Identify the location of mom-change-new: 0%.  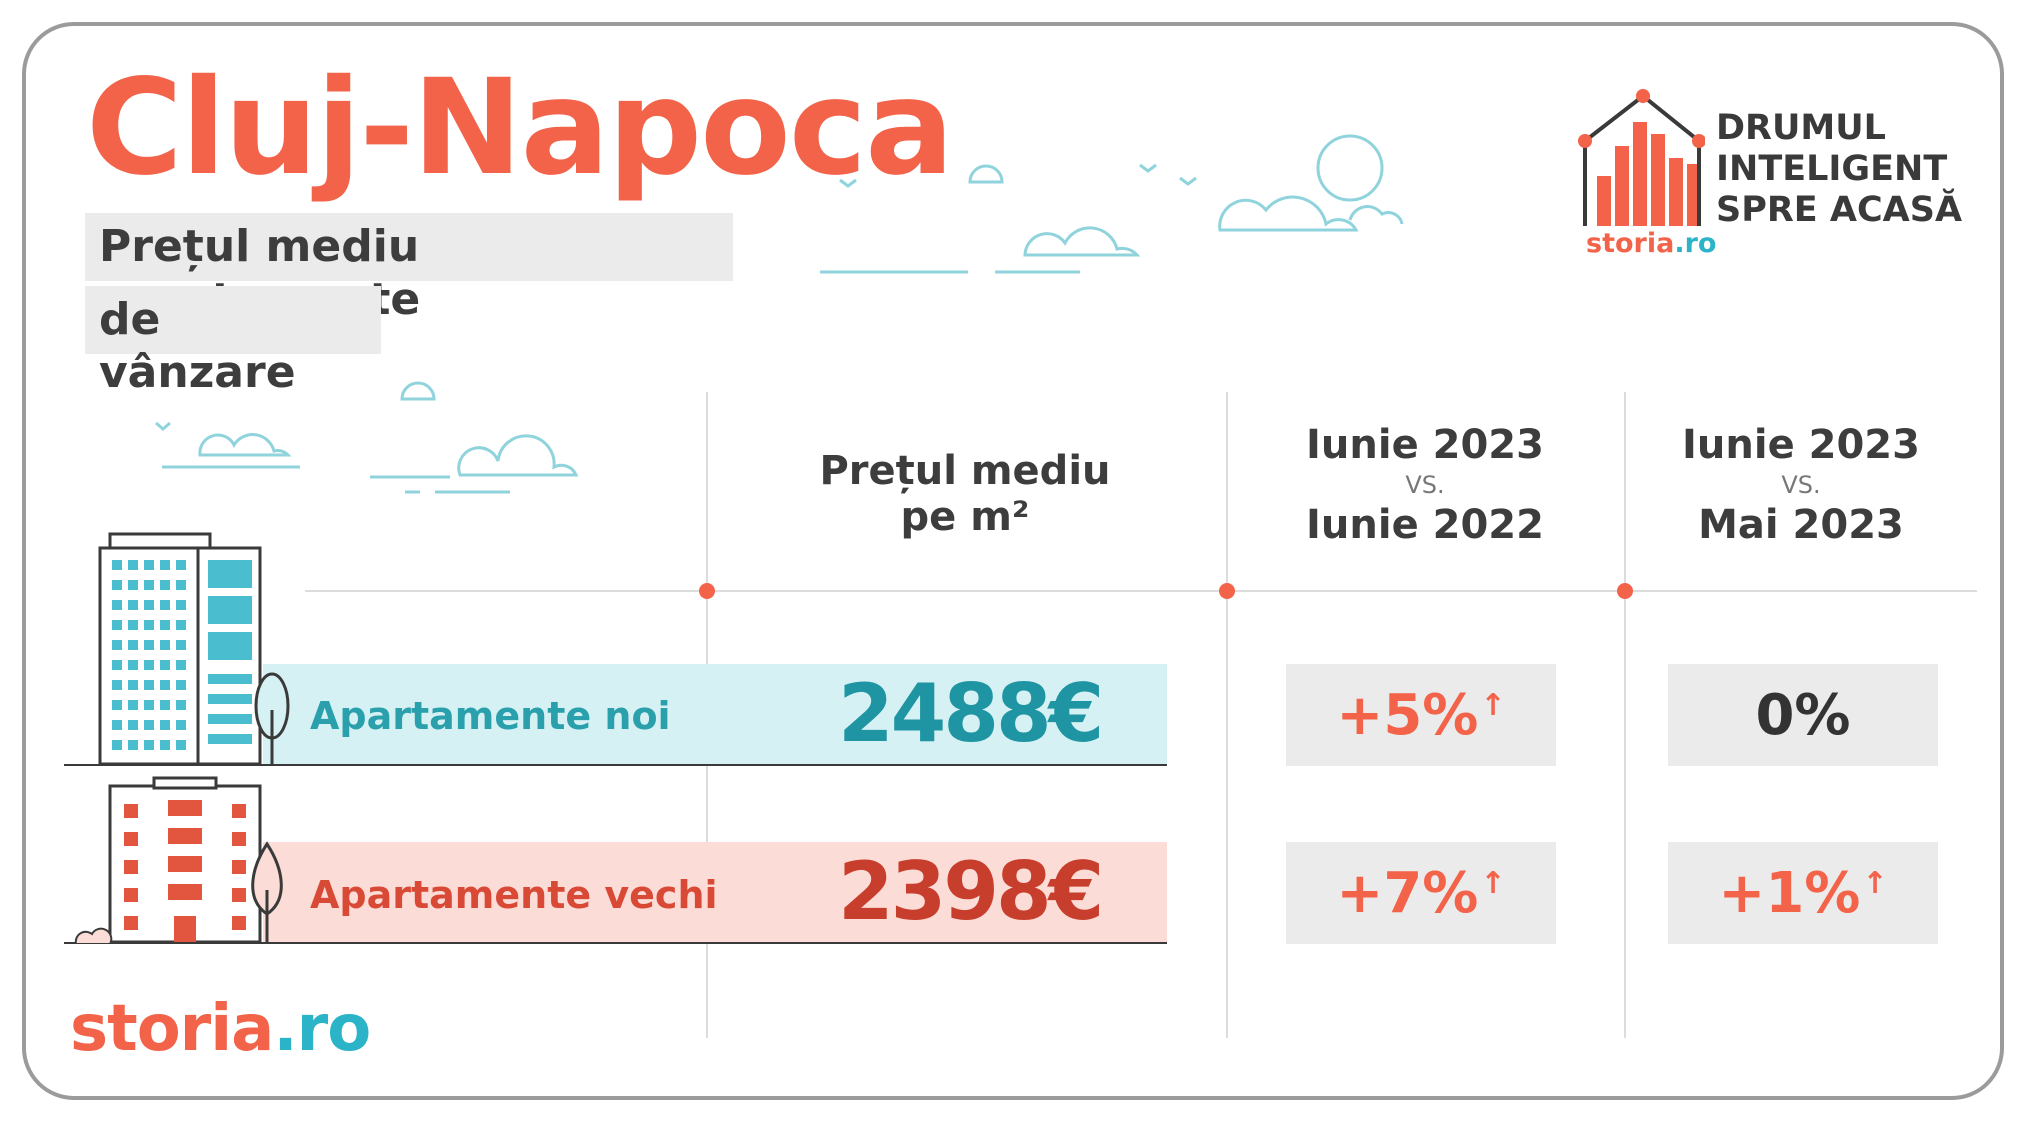
(1803, 715).